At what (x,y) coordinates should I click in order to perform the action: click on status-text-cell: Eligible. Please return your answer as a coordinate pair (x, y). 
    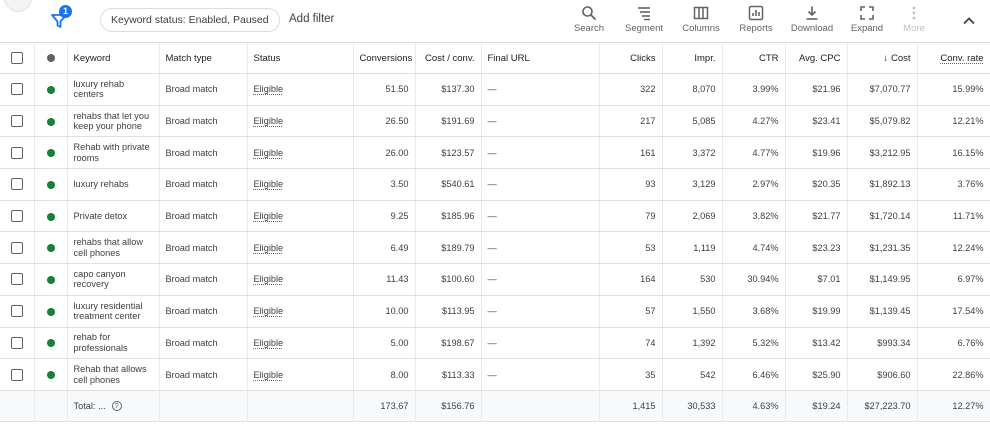
    Looking at the image, I should click on (300, 121).